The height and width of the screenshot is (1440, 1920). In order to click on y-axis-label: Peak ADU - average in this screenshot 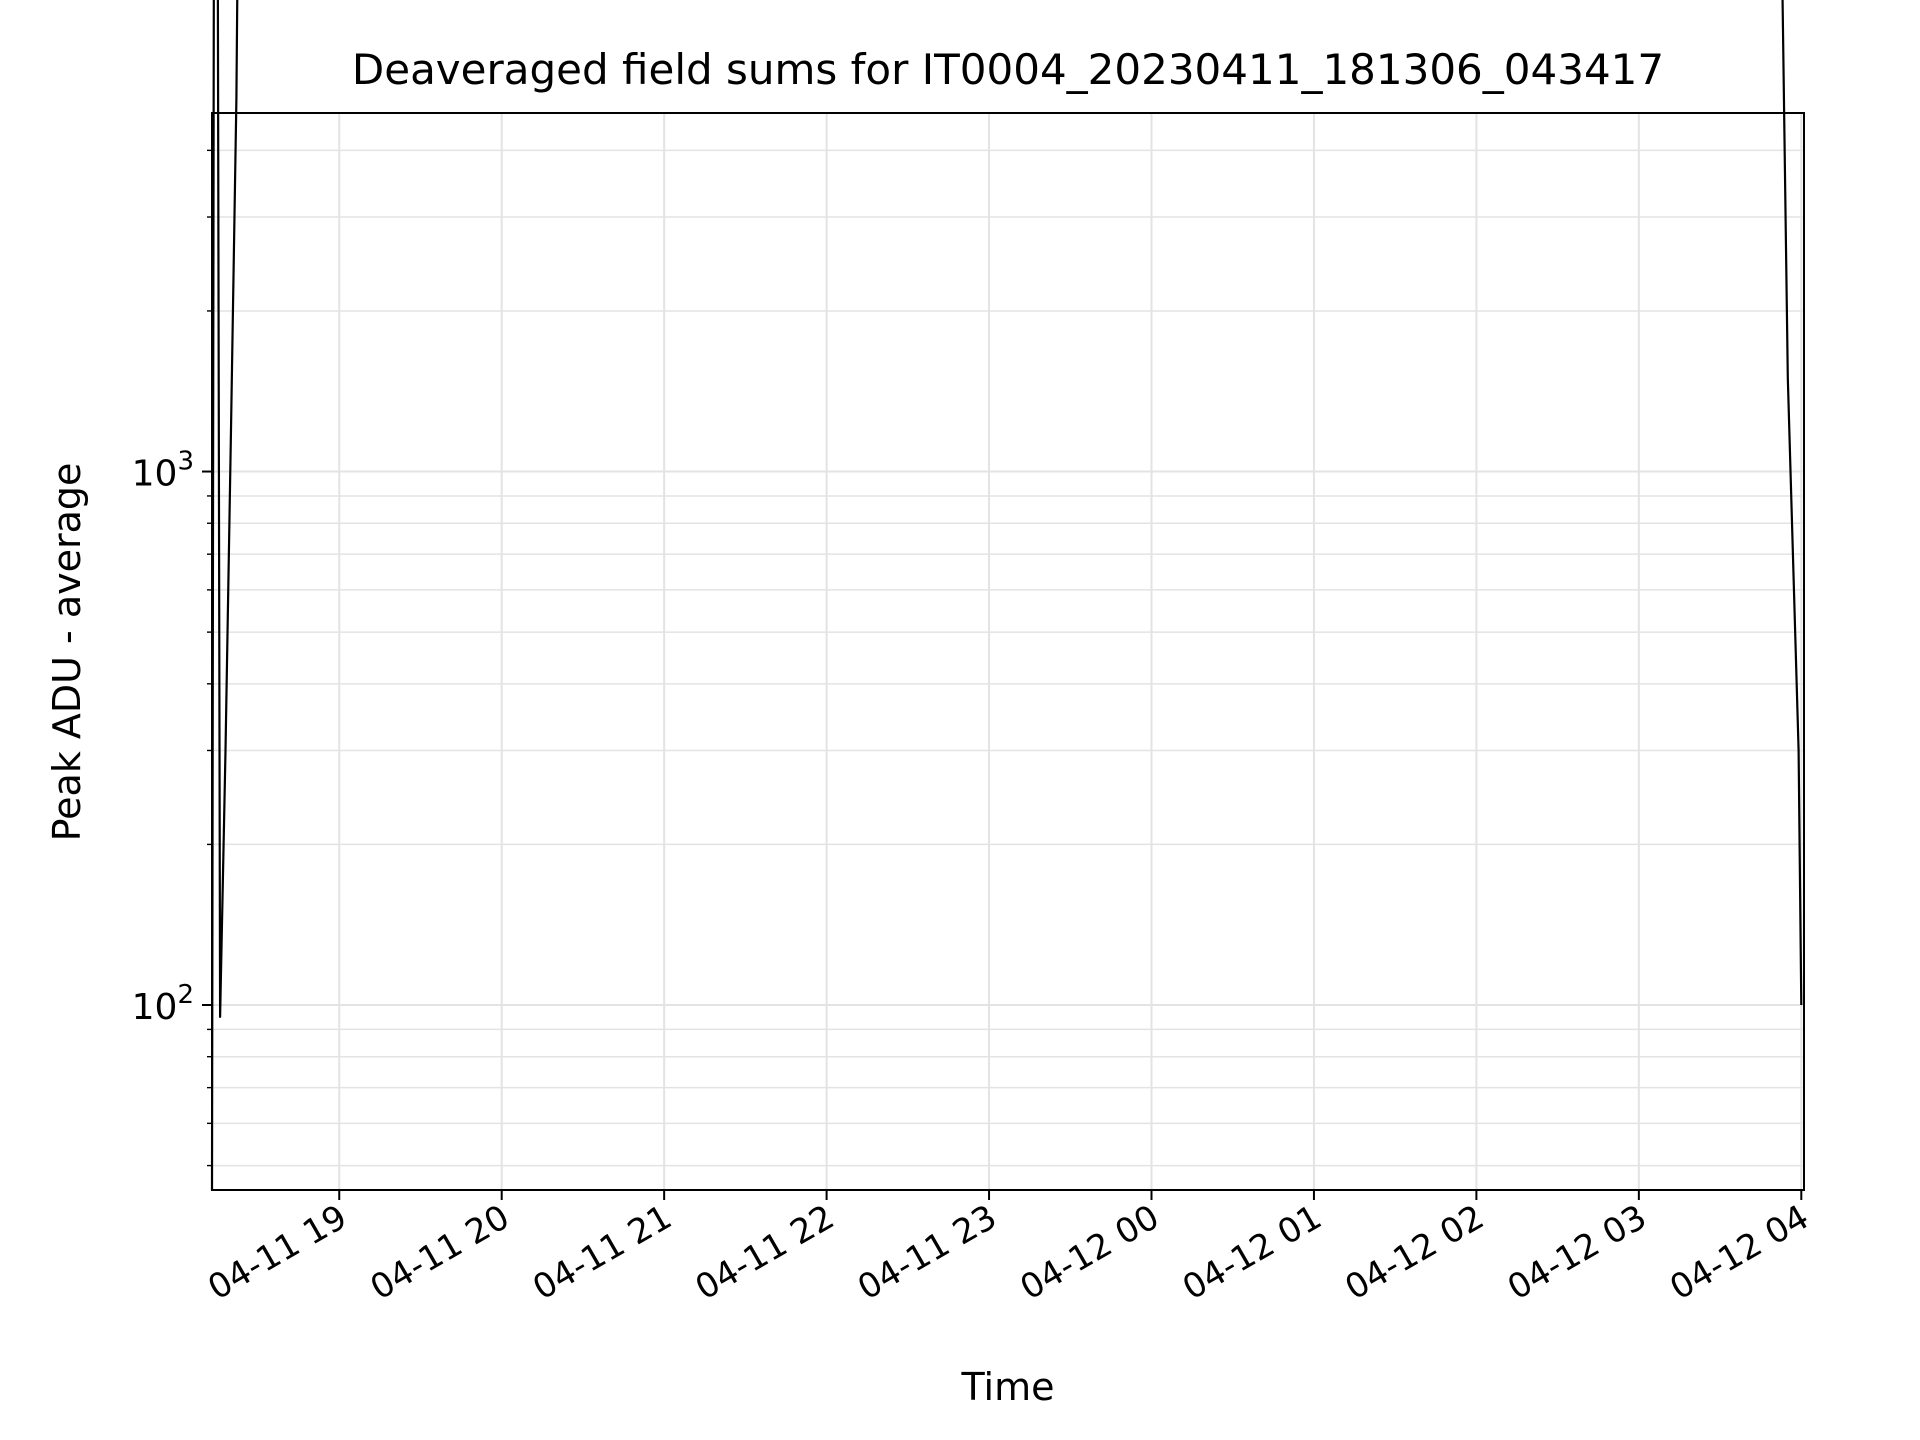, I will do `click(67, 652)`.